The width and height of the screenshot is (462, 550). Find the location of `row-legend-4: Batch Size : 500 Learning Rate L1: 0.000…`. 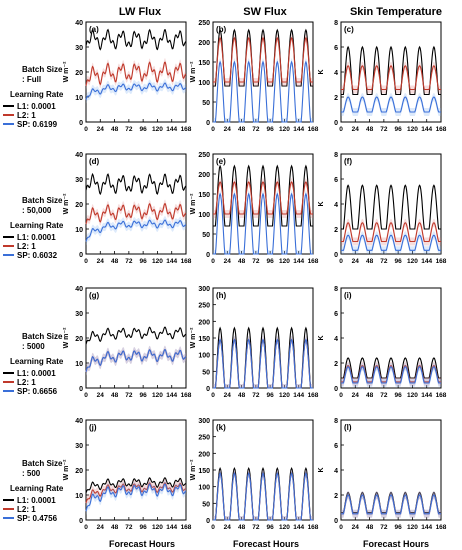

row-legend-4: Batch Size : 500 Learning Rate L1: 0.000… is located at coordinates (33, 491).